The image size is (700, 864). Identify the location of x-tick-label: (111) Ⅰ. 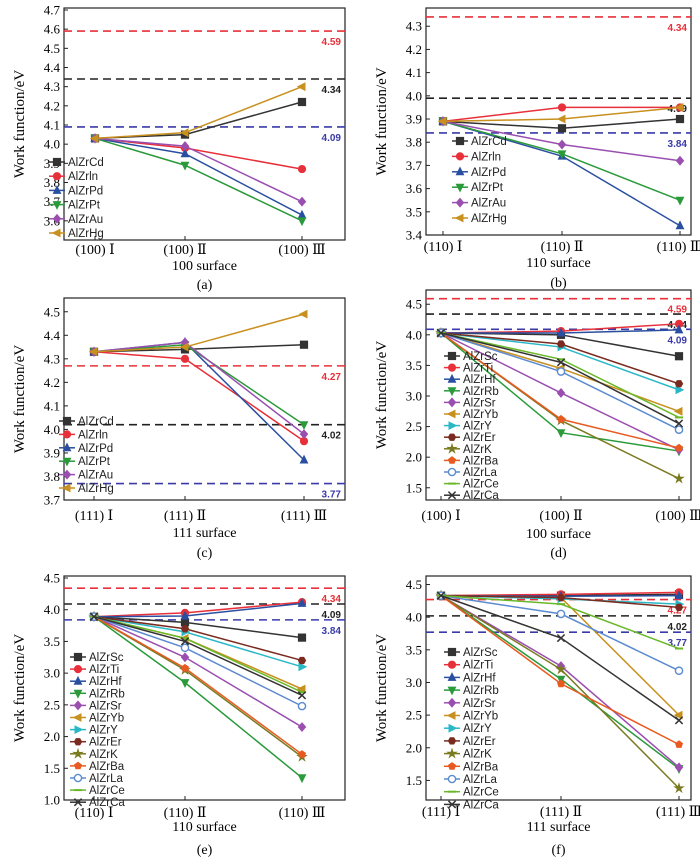
(441, 812).